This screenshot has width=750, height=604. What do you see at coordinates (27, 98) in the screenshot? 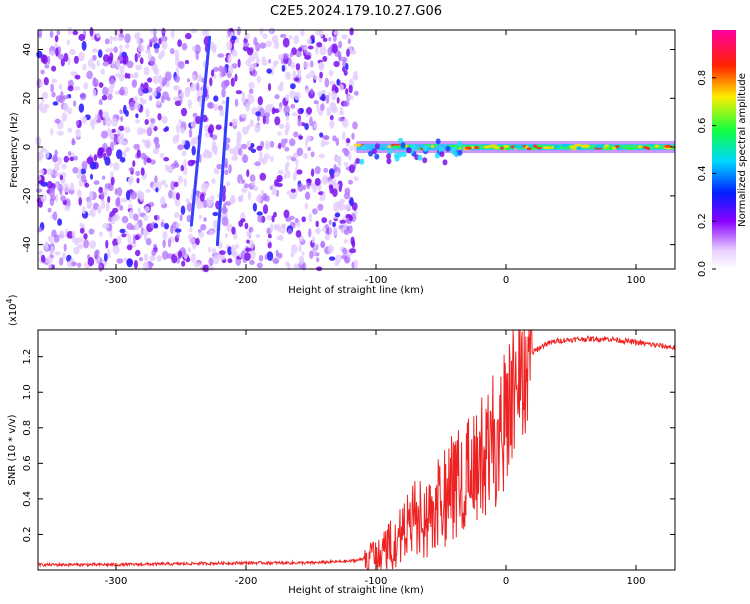
I see `spectrogram-y-tick-label: 20` at bounding box center [27, 98].